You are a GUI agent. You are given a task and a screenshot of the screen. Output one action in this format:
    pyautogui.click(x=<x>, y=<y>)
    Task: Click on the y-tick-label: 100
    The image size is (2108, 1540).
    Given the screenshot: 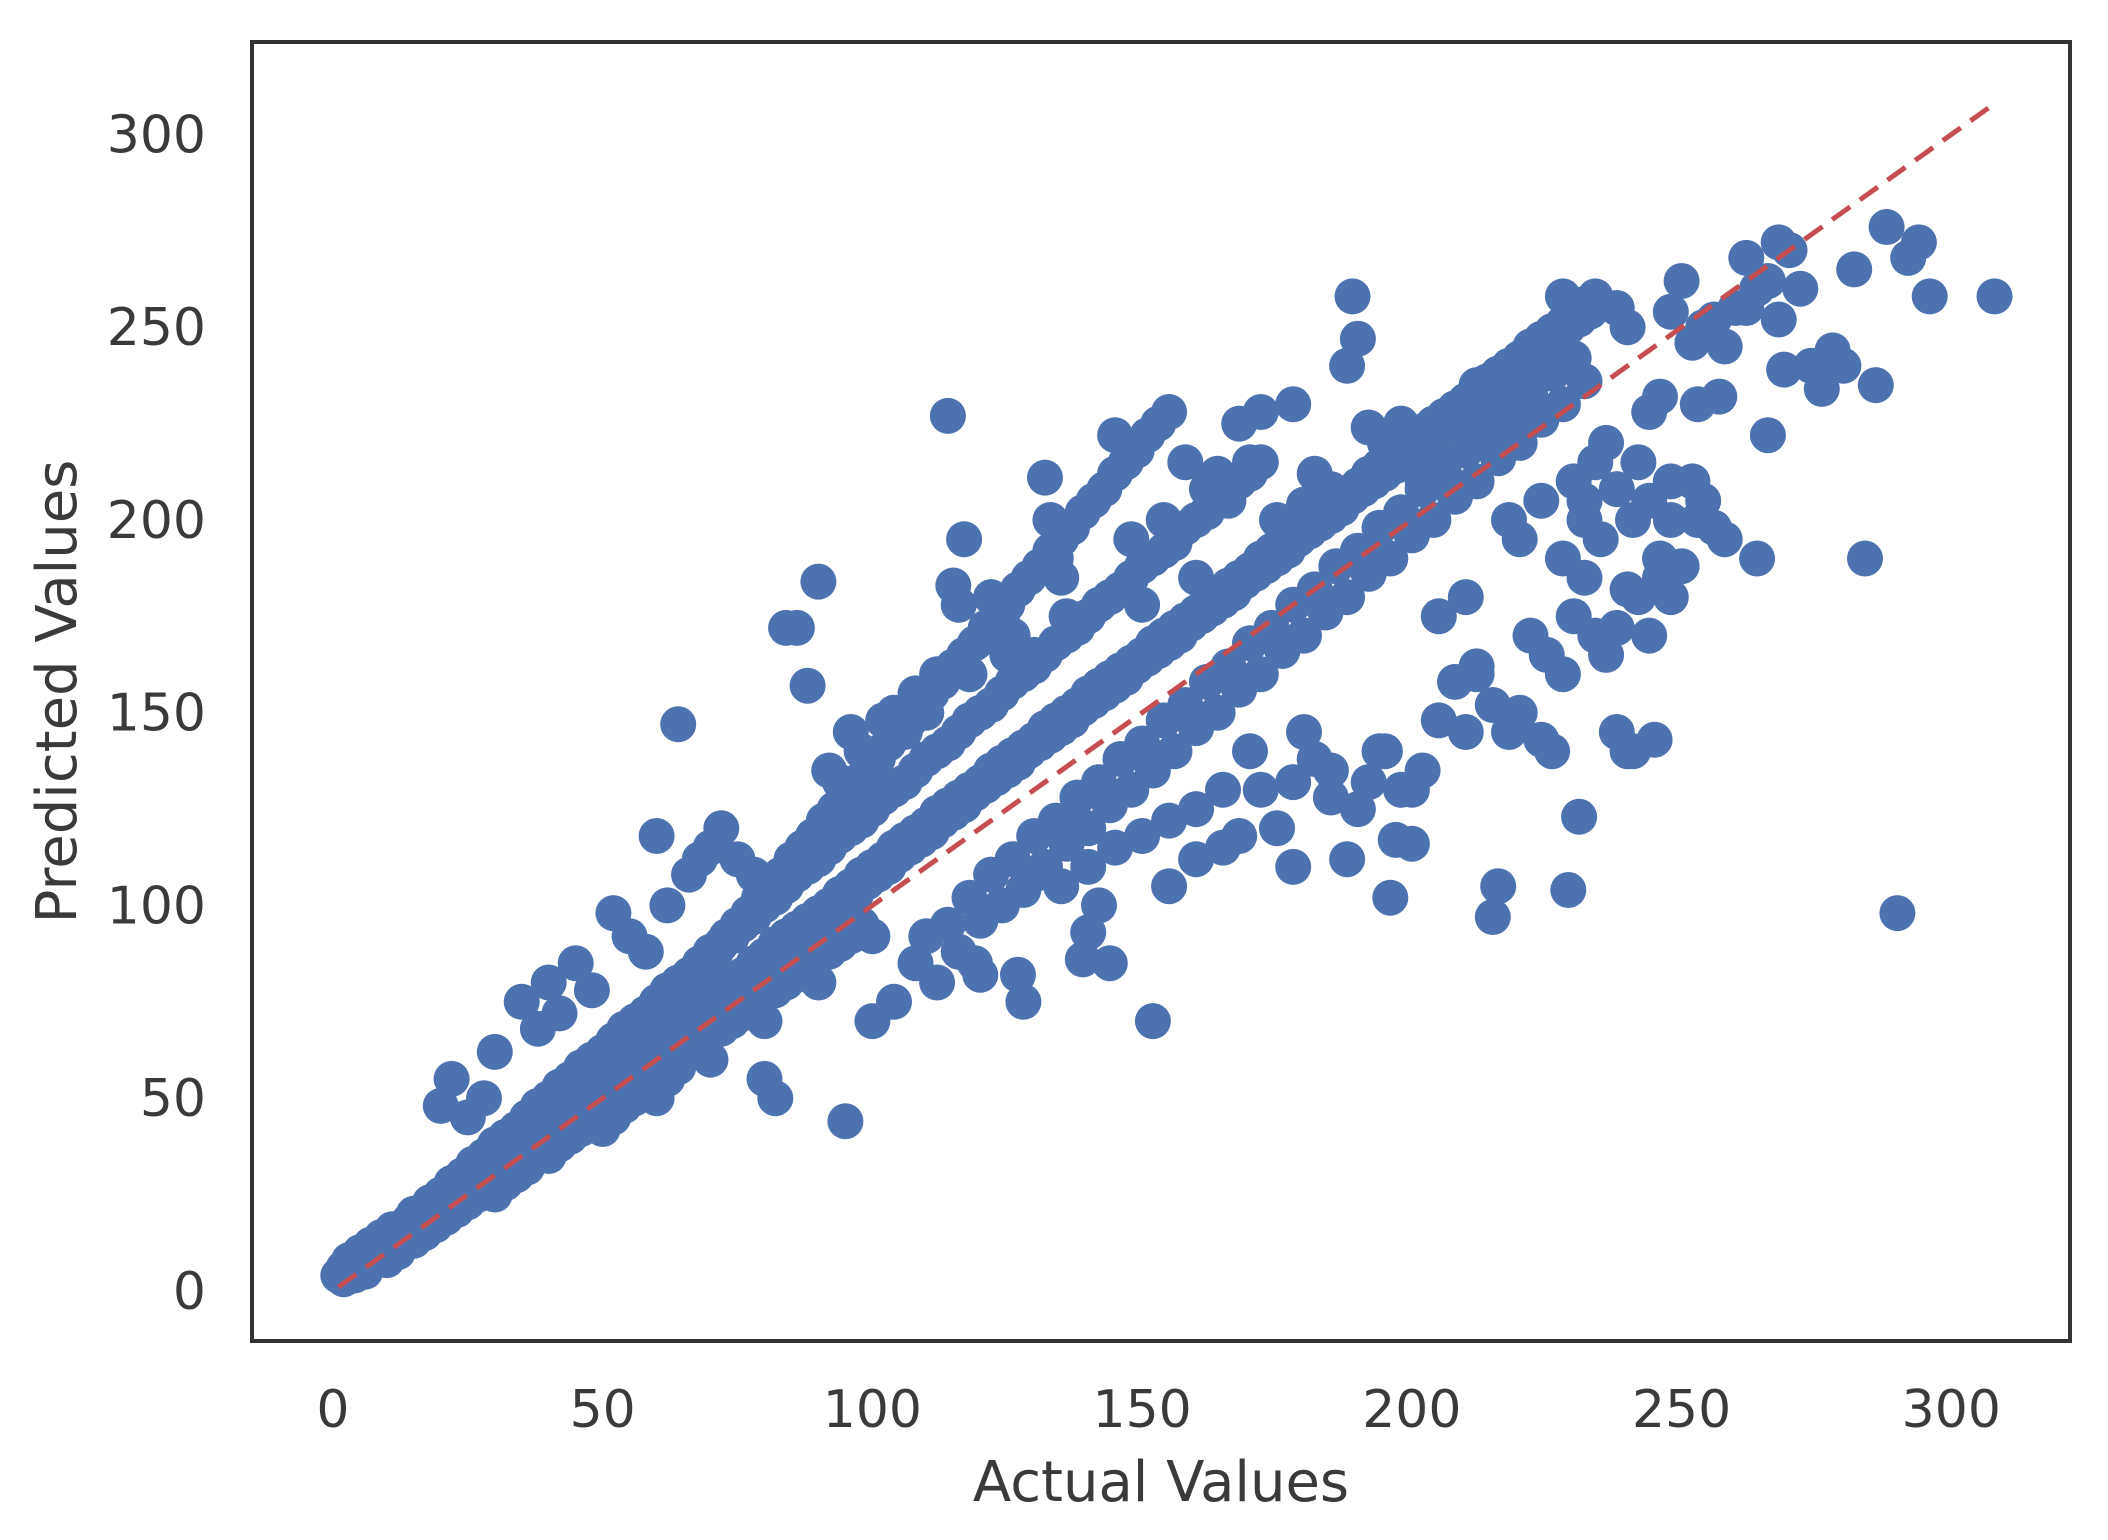 What is the action you would take?
    pyautogui.click(x=156, y=906)
    